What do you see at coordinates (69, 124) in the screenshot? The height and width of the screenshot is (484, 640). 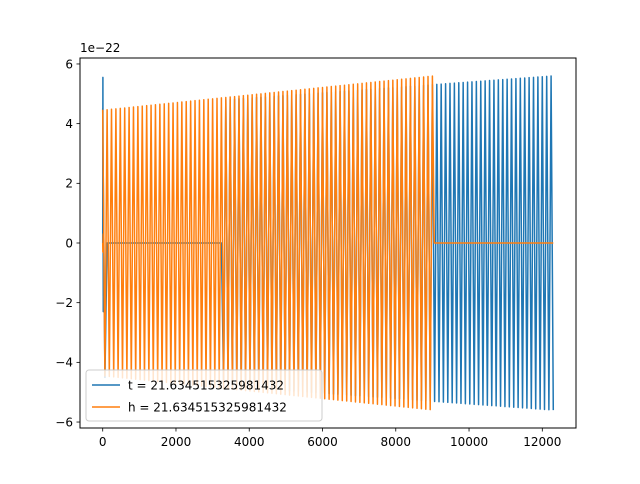 I see `y-tick-label: 4` at bounding box center [69, 124].